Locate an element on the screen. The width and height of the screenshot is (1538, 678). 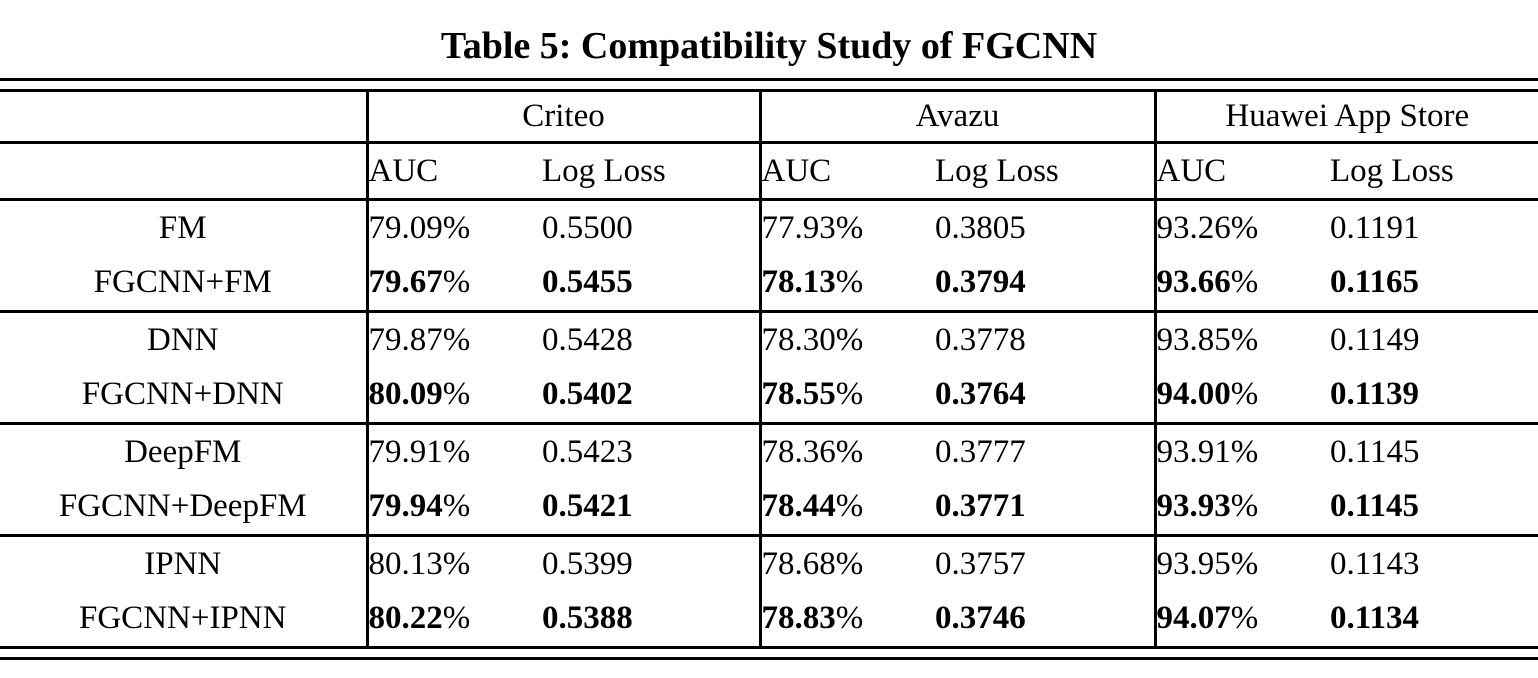
cell-criteo-auc: 79.91% is located at coordinates (453, 451).